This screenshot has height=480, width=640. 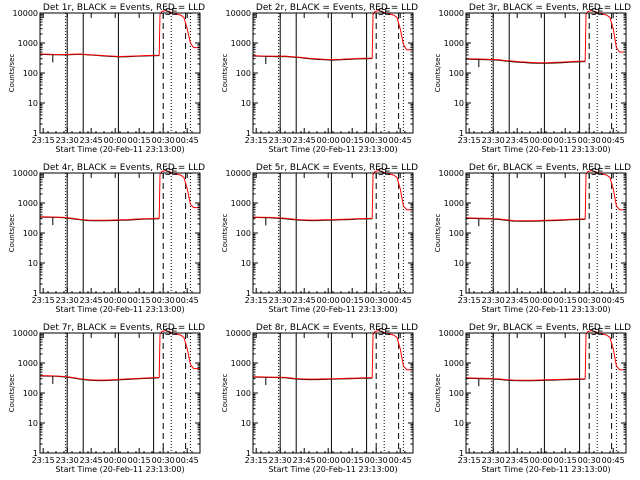 I want to click on panel-title: Det 1r, BLACK = Events, RED = LLD, so click(x=124, y=8).